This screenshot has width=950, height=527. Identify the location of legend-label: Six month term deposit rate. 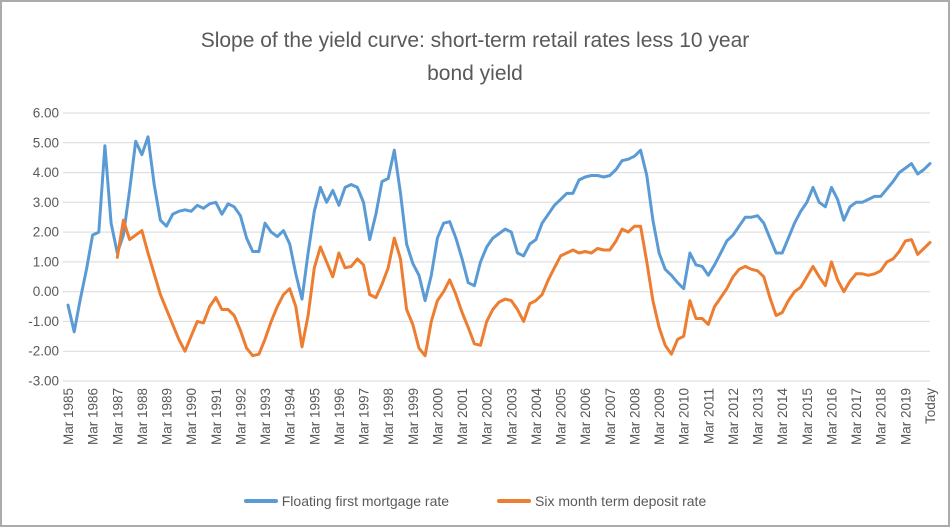
(621, 501).